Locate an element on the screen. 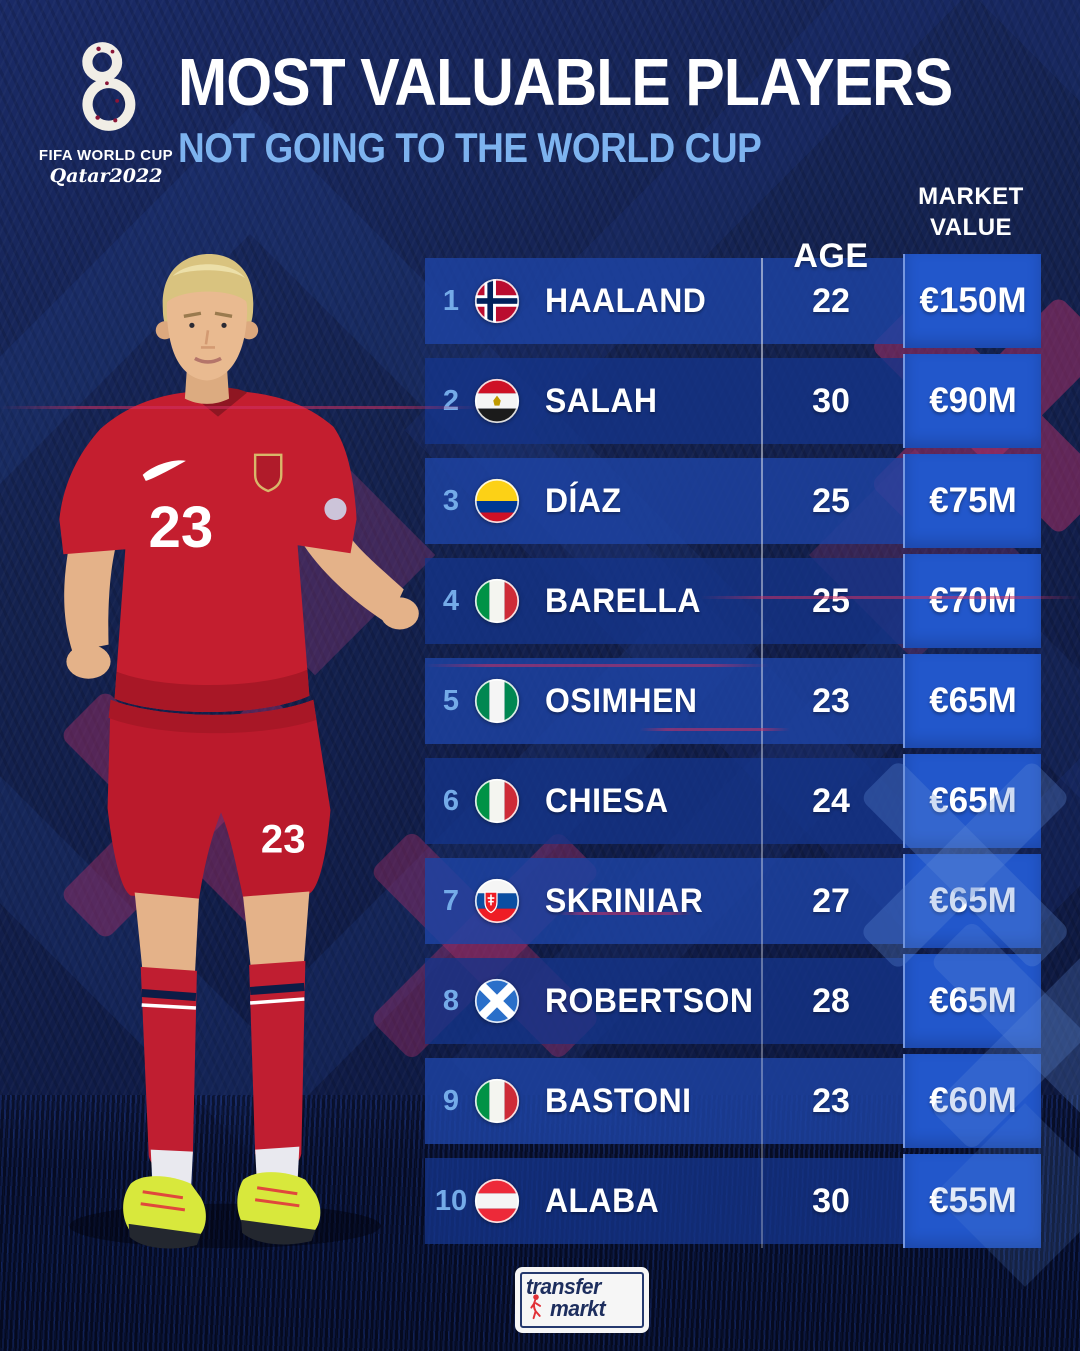 This screenshot has width=1080, height=1351. player-age: 27 is located at coordinates (831, 900).